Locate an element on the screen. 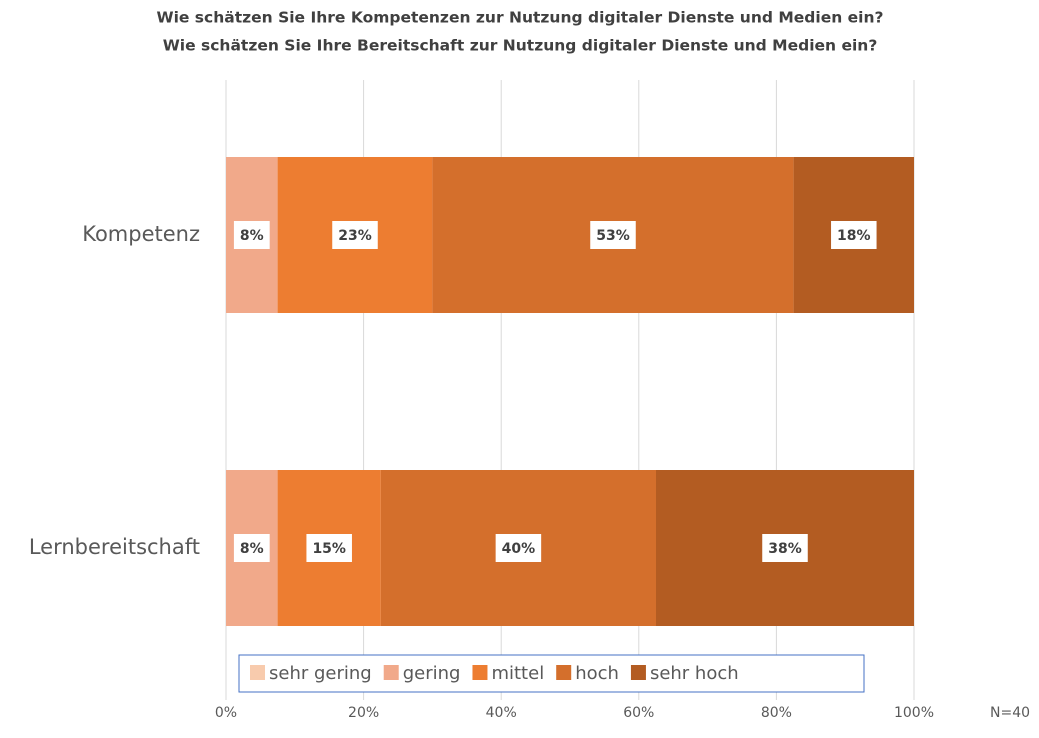 This screenshot has width=1039, height=738. data-label-text: 53% is located at coordinates (613, 236).